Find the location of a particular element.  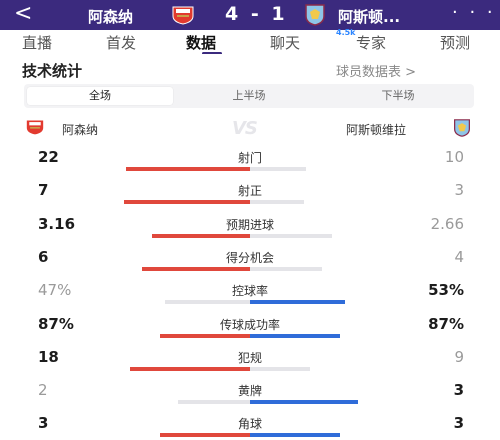

stat-row: 3 角球 3 is located at coordinates (250, 427).